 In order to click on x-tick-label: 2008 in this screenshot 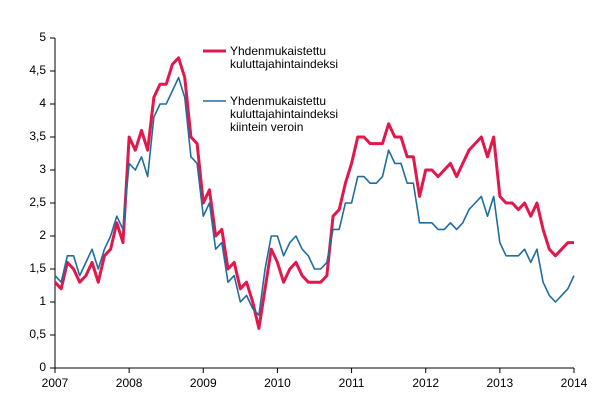, I will do `click(129, 383)`.